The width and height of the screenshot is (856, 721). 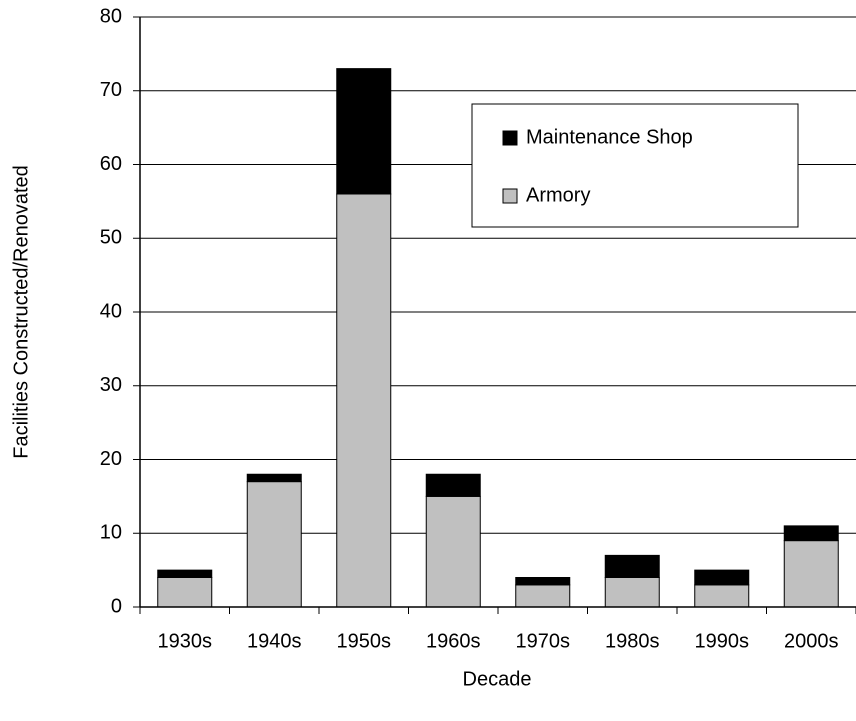 I want to click on x-tick-label: 1980s, so click(x=632, y=641).